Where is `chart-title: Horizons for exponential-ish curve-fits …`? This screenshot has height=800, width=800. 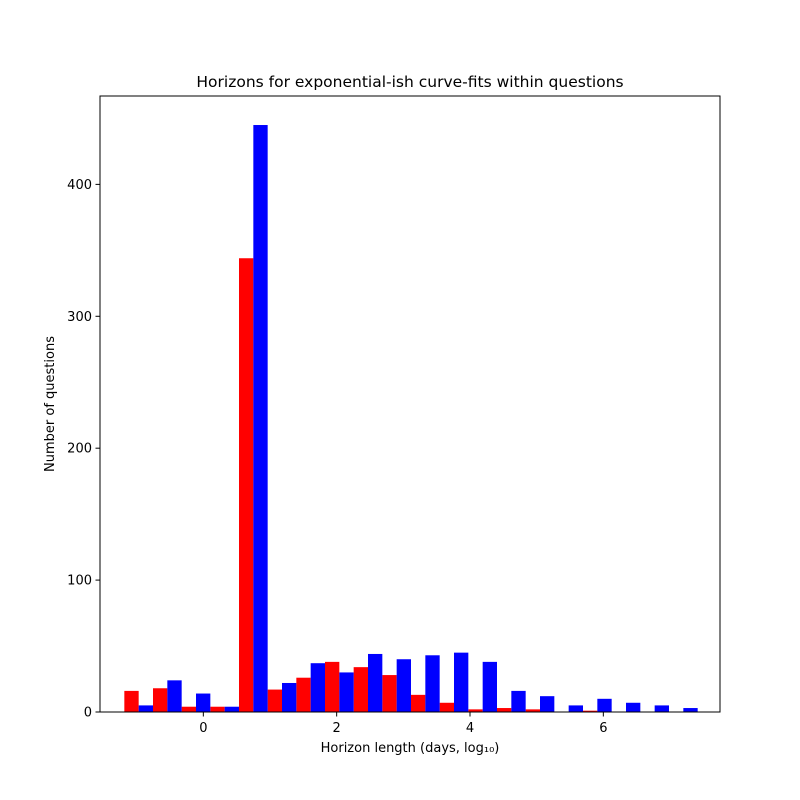
chart-title: Horizons for exponential-ish curve-fits … is located at coordinates (409, 82).